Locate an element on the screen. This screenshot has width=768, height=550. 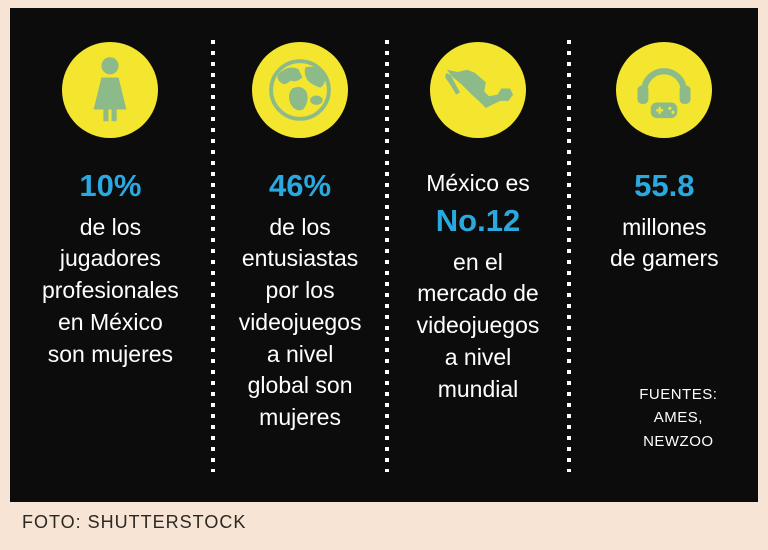
sources-note: FUENTES: AMES, NEWZOO is located at coordinates (678, 418).